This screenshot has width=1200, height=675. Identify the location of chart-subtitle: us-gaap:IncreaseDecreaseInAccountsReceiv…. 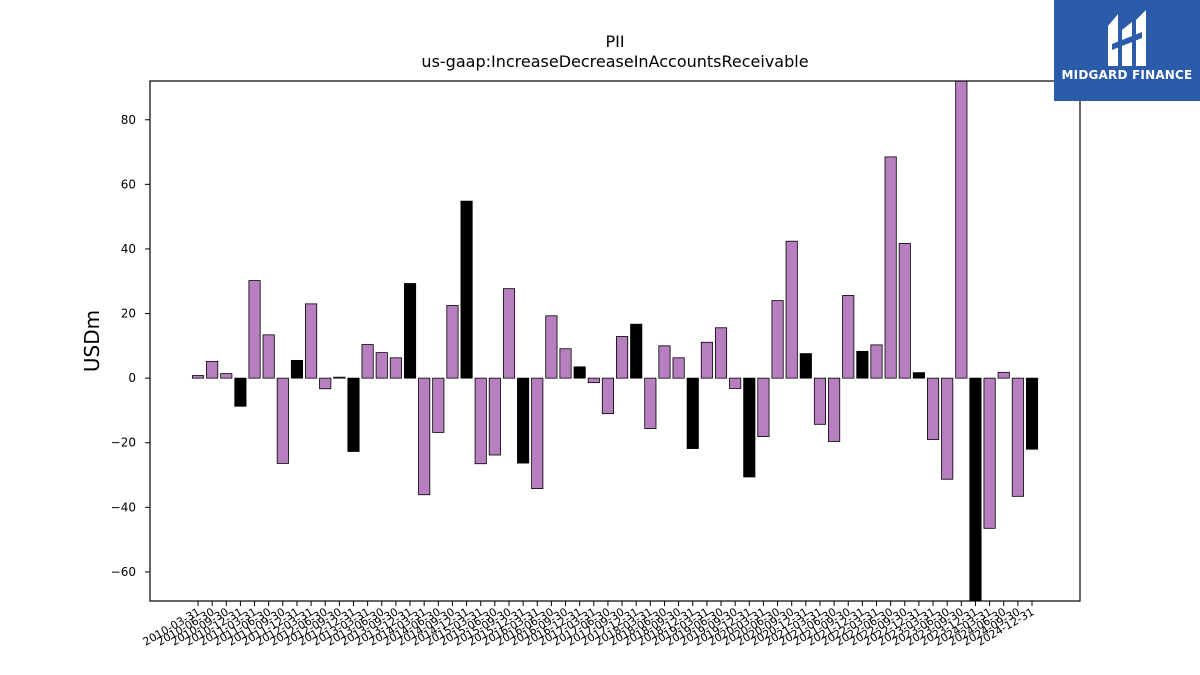
(615, 61).